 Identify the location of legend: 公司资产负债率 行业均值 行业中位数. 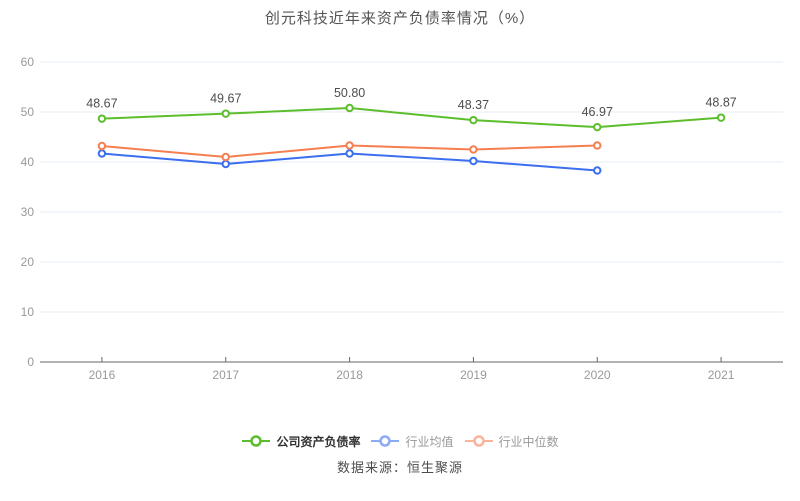
(400, 441).